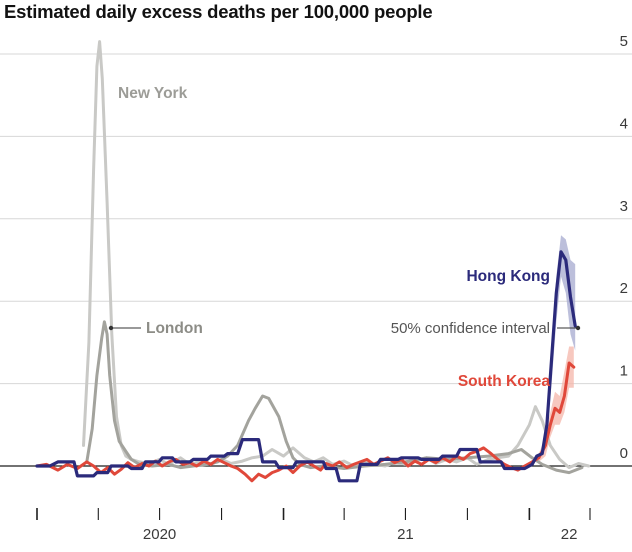 The width and height of the screenshot is (632, 552). I want to click on y-tick-label-5: 5, so click(624, 41).